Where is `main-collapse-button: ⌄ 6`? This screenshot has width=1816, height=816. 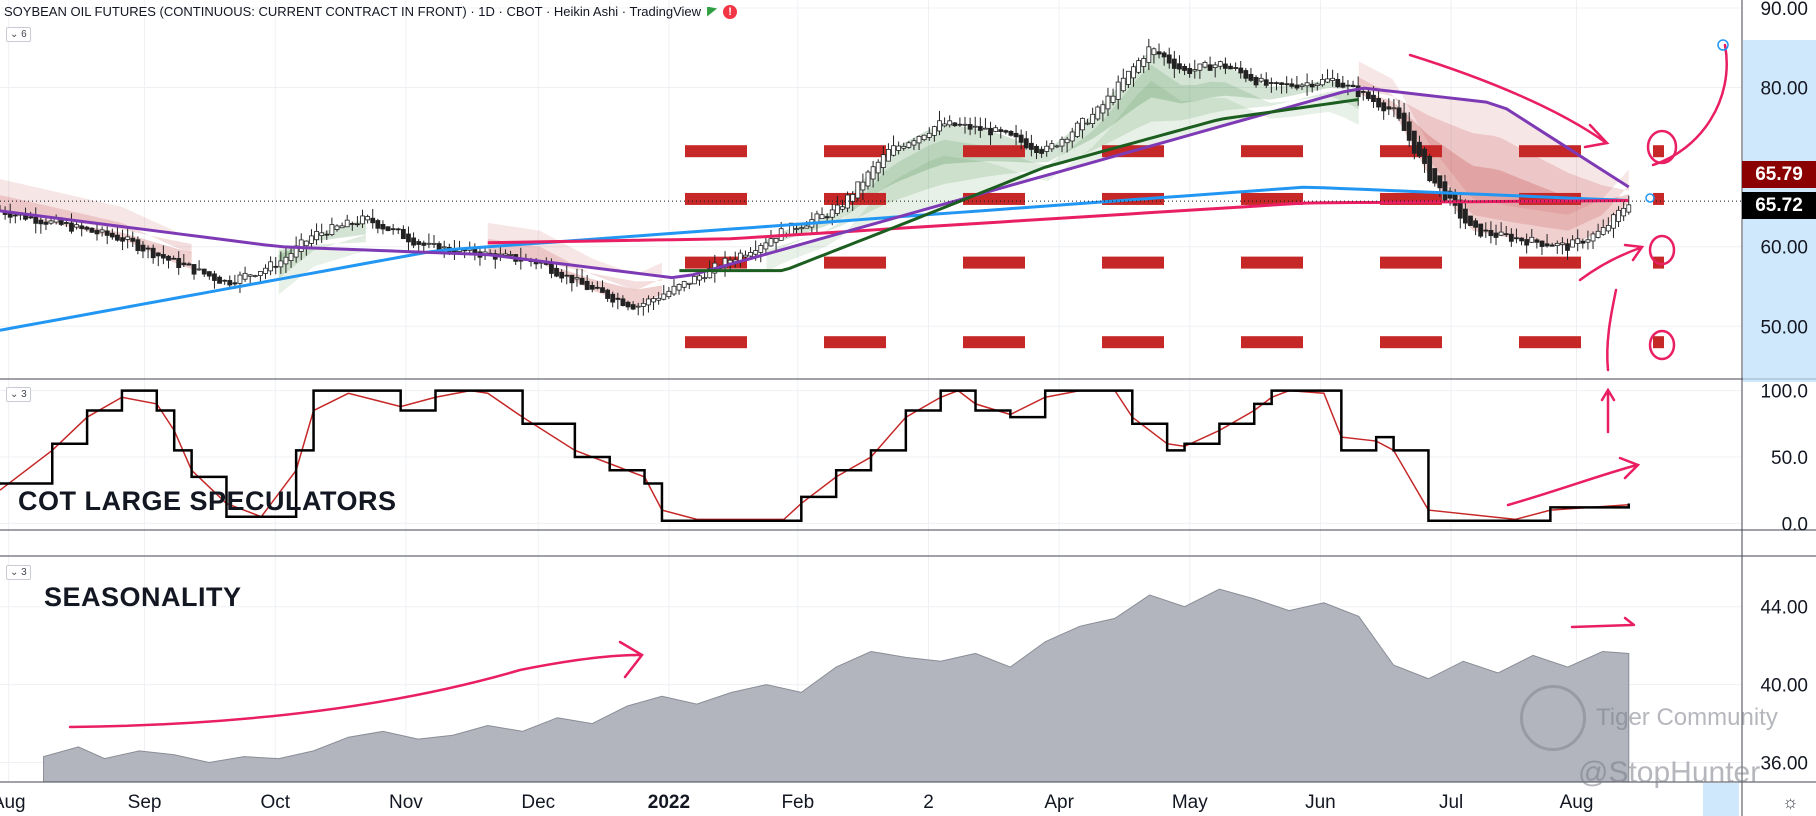
main-collapse-button: ⌄ 6 is located at coordinates (18, 34).